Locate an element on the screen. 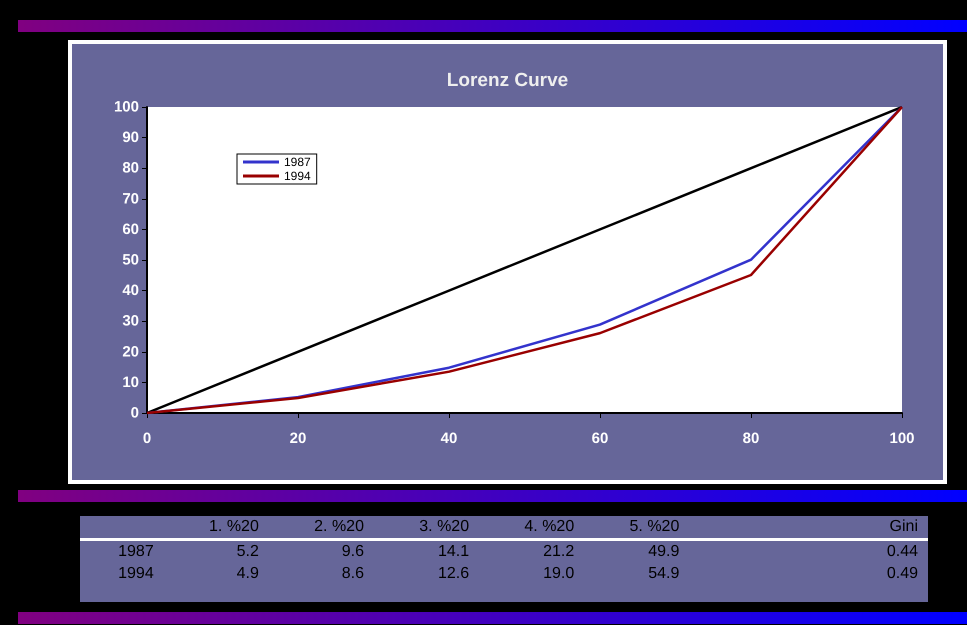 This screenshot has width=967, height=625. data-label: 9.6 is located at coordinates (352, 552).